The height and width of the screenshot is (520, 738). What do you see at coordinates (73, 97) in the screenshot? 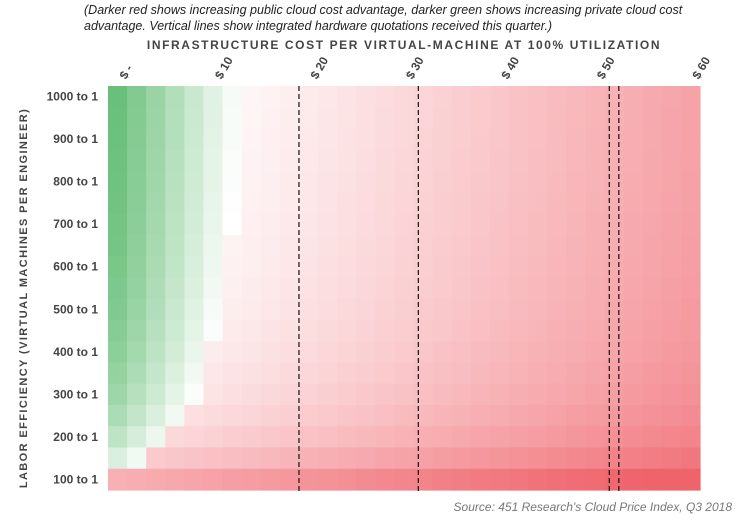
I see `y-tick-label: 1000 to 1` at bounding box center [73, 97].